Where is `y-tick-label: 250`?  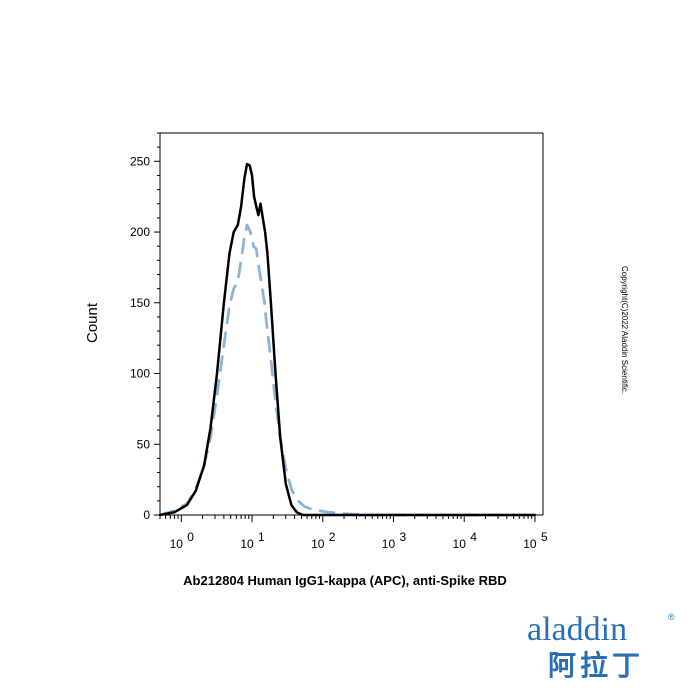
y-tick-label: 250 is located at coordinates (140, 161).